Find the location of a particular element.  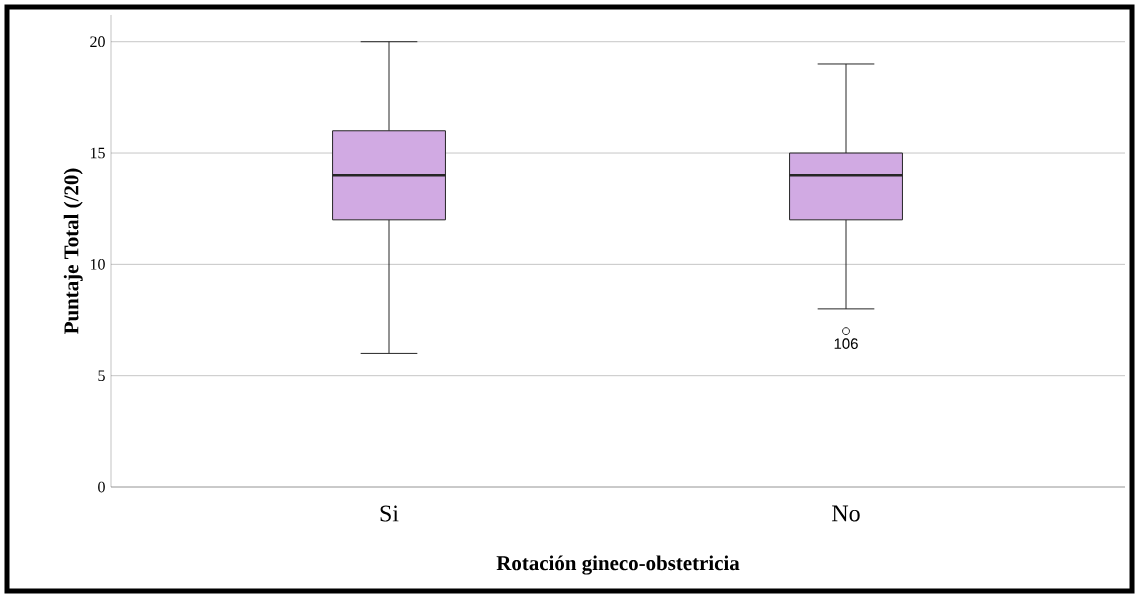

y-tick-label: 20 is located at coordinates (97, 42).